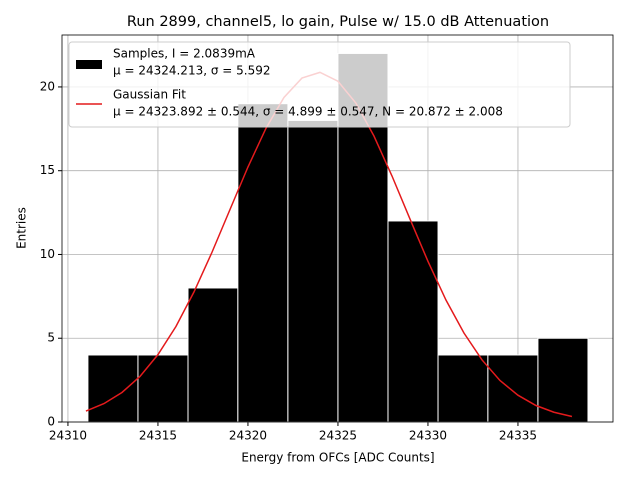 The height and width of the screenshot is (480, 640). Describe the element at coordinates (51, 422) in the screenshot. I see `y-tick-label: 0` at that location.